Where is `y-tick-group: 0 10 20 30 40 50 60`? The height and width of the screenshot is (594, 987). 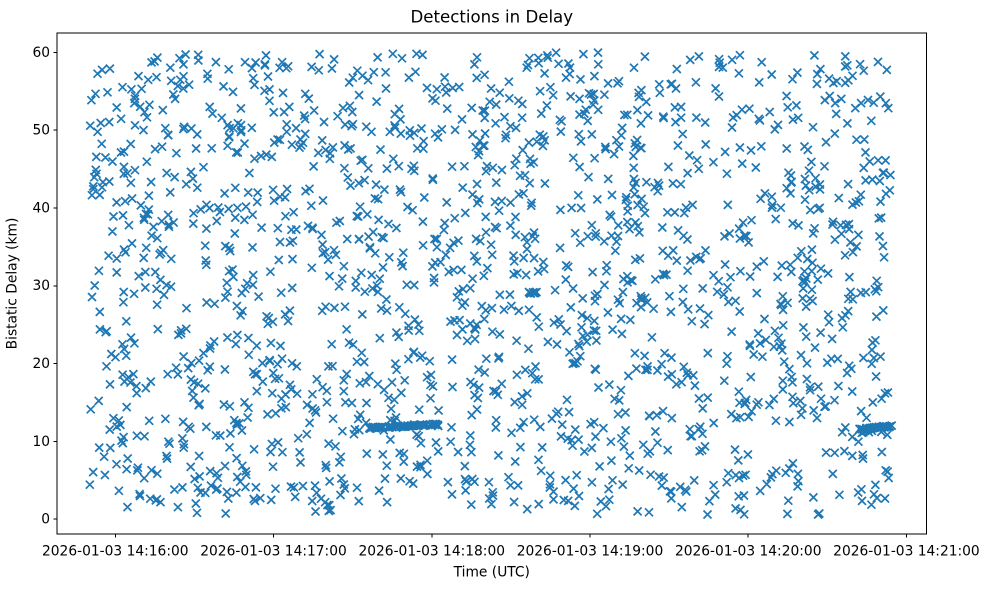 y-tick-group: 0 10 20 30 40 50 60 is located at coordinates (44, 286).